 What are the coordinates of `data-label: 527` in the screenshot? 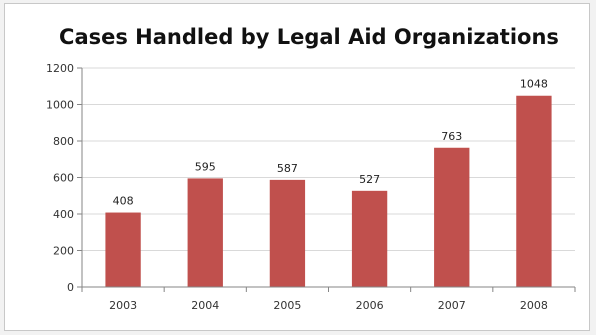 It's located at (369, 179).